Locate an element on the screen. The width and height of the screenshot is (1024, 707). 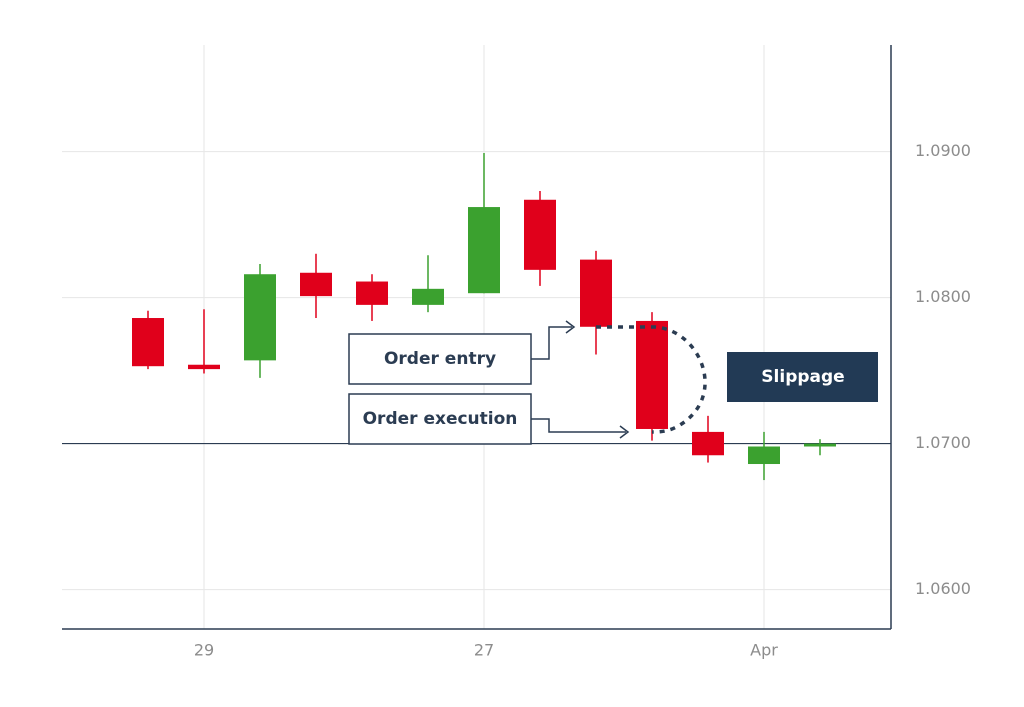
y-tick-label: 1.0800 is located at coordinates (943, 296).